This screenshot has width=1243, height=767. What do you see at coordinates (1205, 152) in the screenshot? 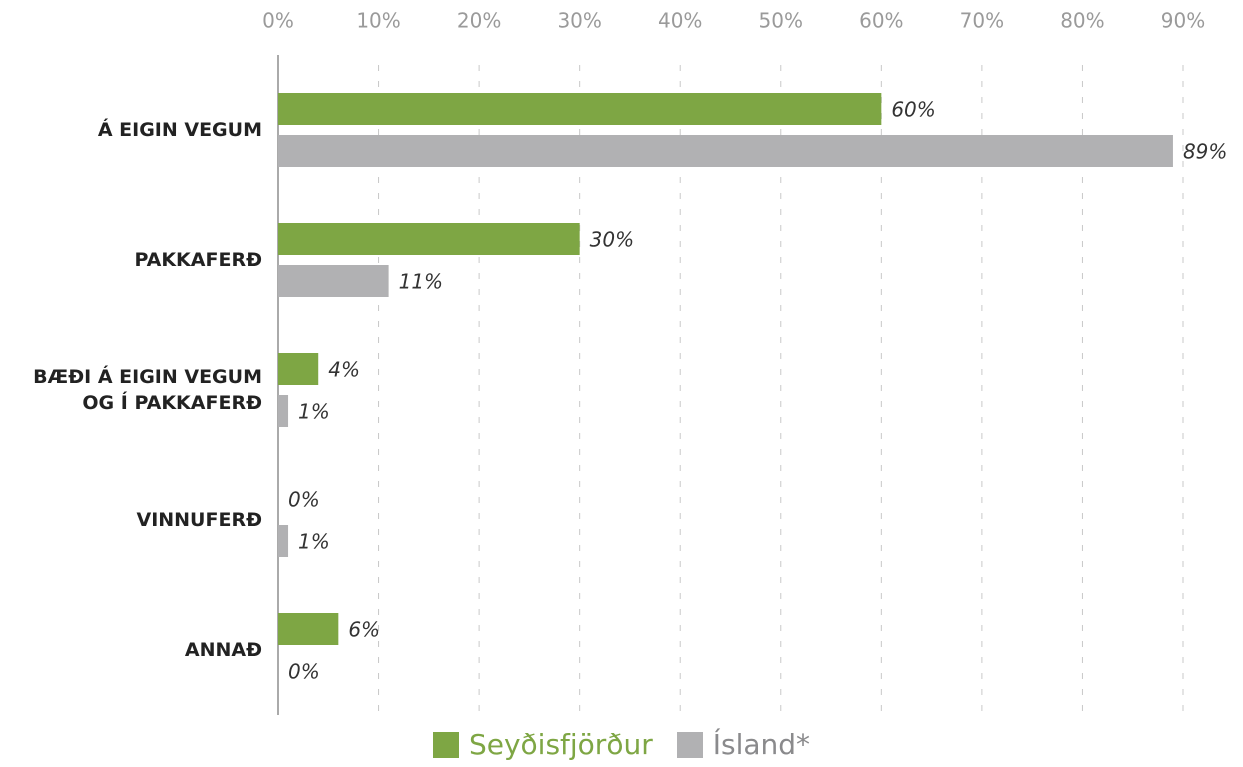
I see `data-label: 89%` at bounding box center [1205, 152].